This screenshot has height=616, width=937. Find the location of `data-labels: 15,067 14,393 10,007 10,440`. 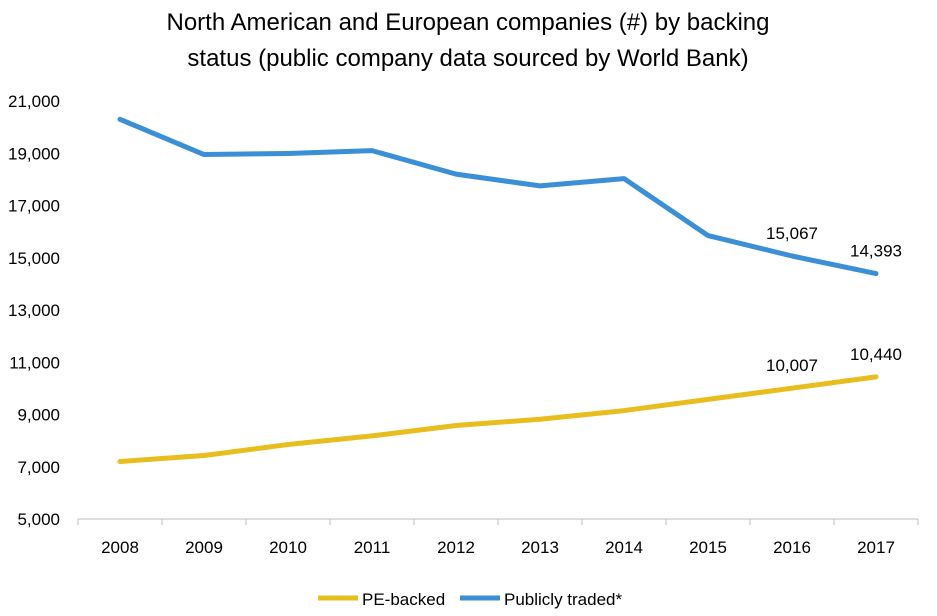

data-labels: 15,067 14,393 10,007 10,440 is located at coordinates (834, 299).